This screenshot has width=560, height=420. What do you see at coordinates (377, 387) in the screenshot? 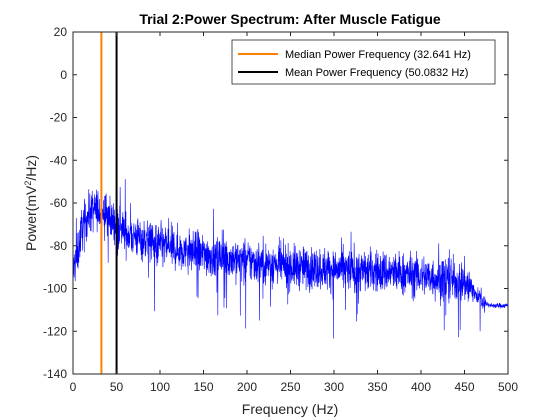
I see `x-tick-label: 350` at bounding box center [377, 387].